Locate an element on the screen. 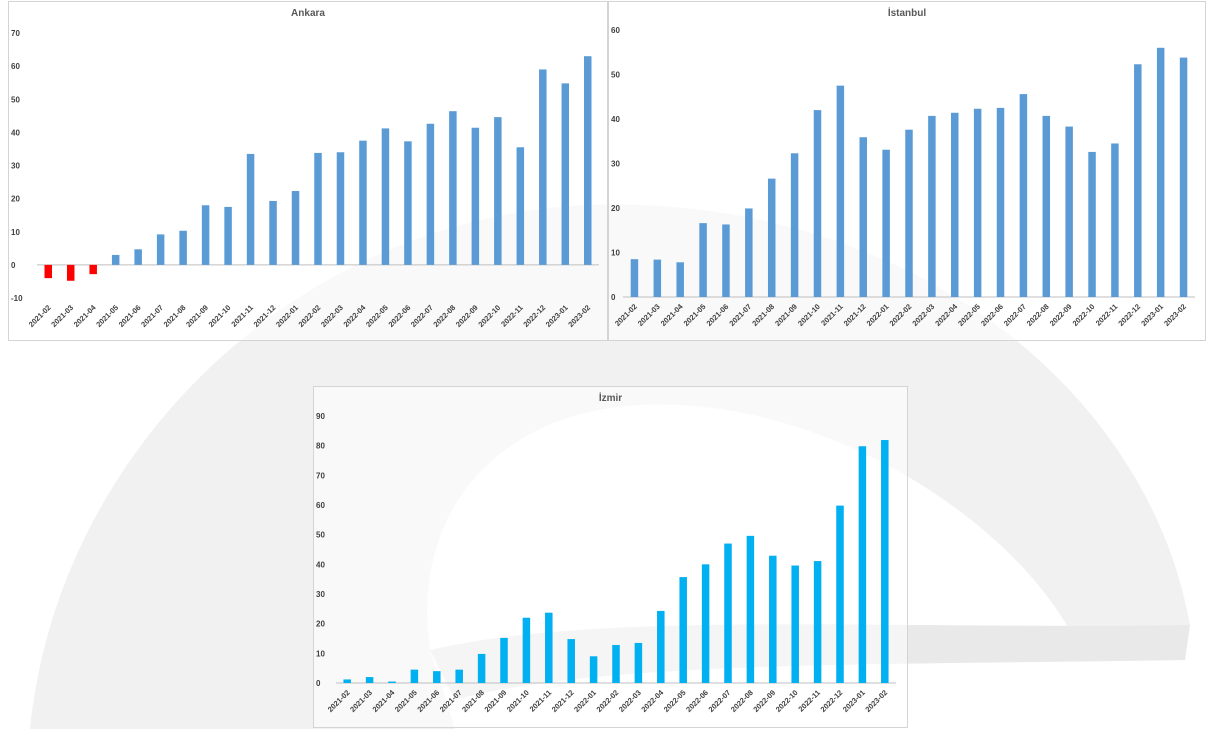 This screenshot has height=729, width=1206. x-tick-label: 2022-07 is located at coordinates (720, 701).